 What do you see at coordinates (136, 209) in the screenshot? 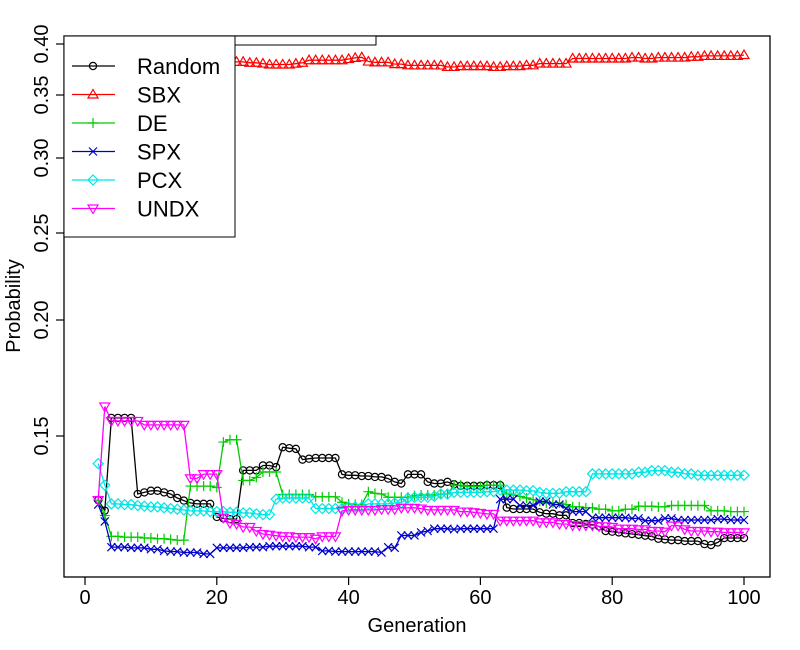
I see `legend-item-undx: UNDX` at bounding box center [136, 209].